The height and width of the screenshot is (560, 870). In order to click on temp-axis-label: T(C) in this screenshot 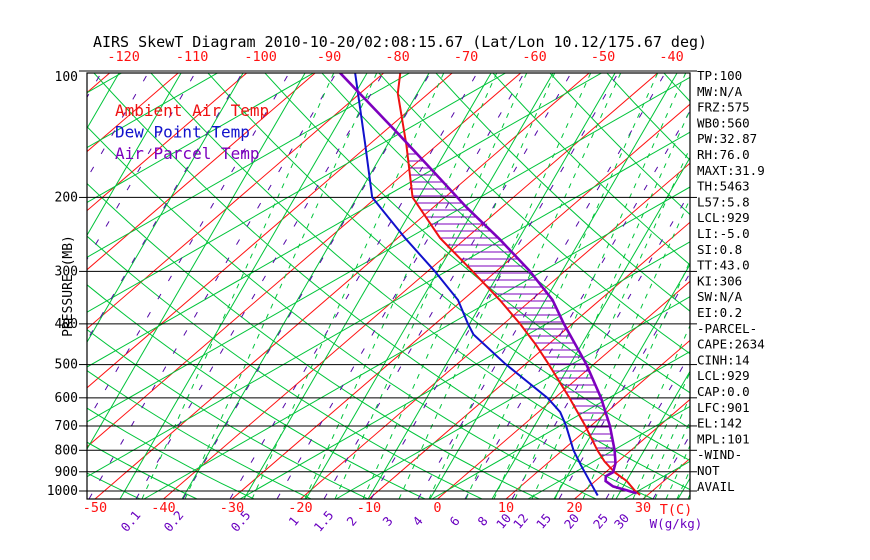, I will do `click(676, 510)`.